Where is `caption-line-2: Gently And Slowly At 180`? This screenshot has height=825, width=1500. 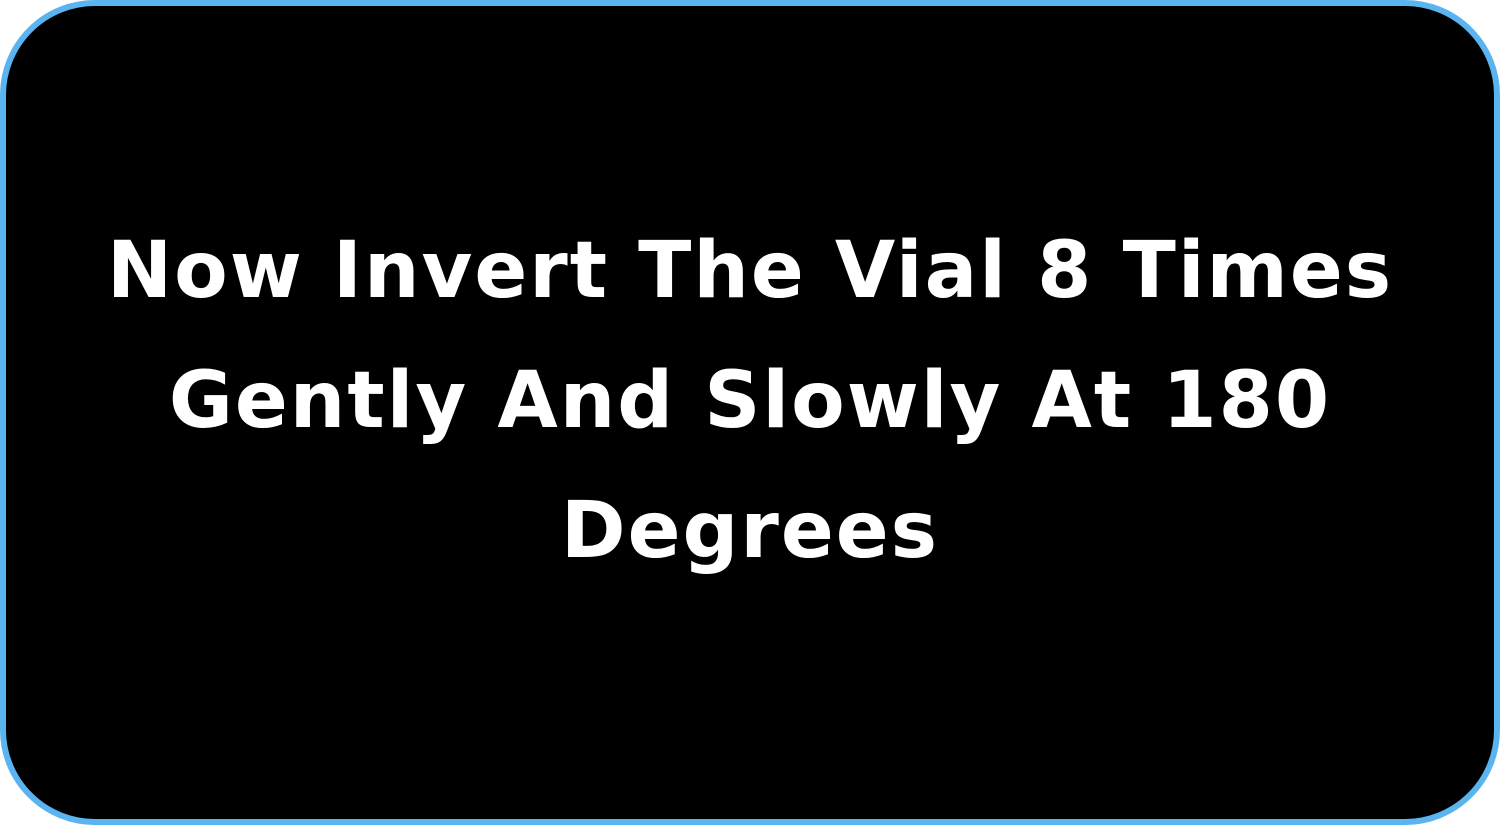
caption-line-2: Gently And Slowly At 180 is located at coordinates (750, 400).